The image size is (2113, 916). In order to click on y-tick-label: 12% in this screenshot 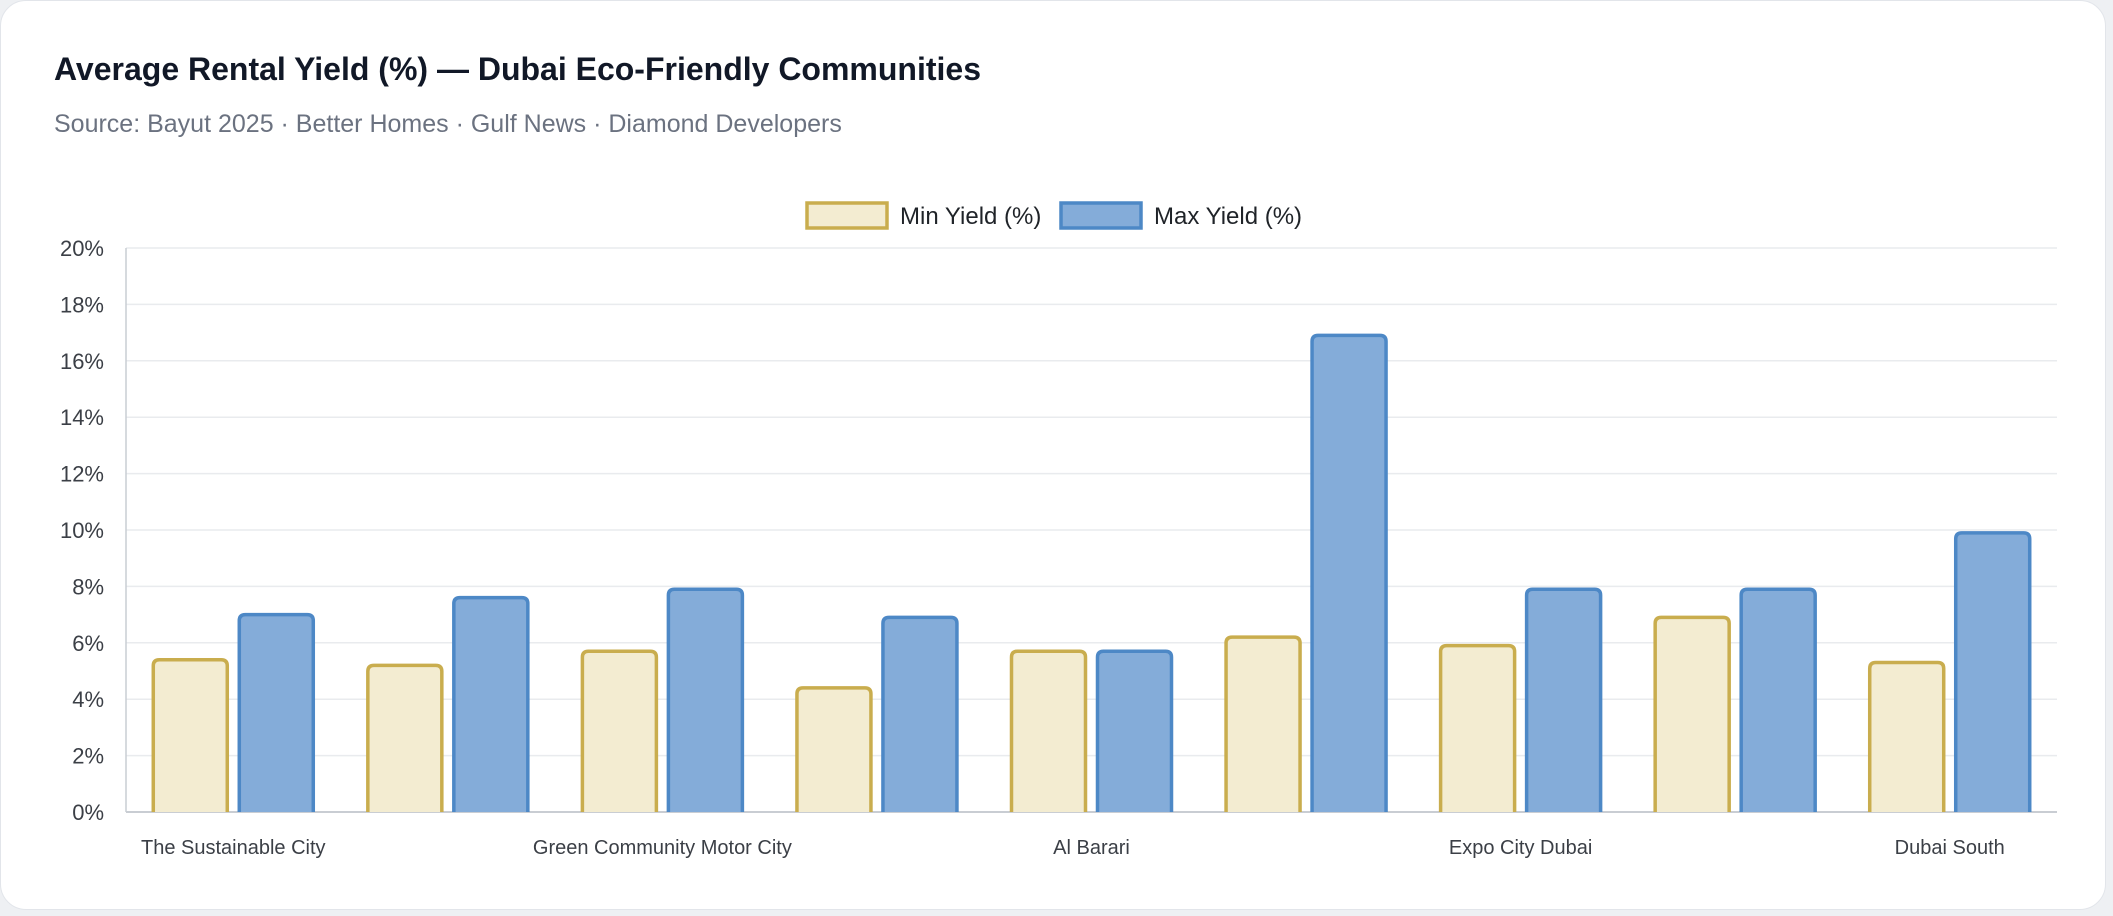, I will do `click(82, 474)`.